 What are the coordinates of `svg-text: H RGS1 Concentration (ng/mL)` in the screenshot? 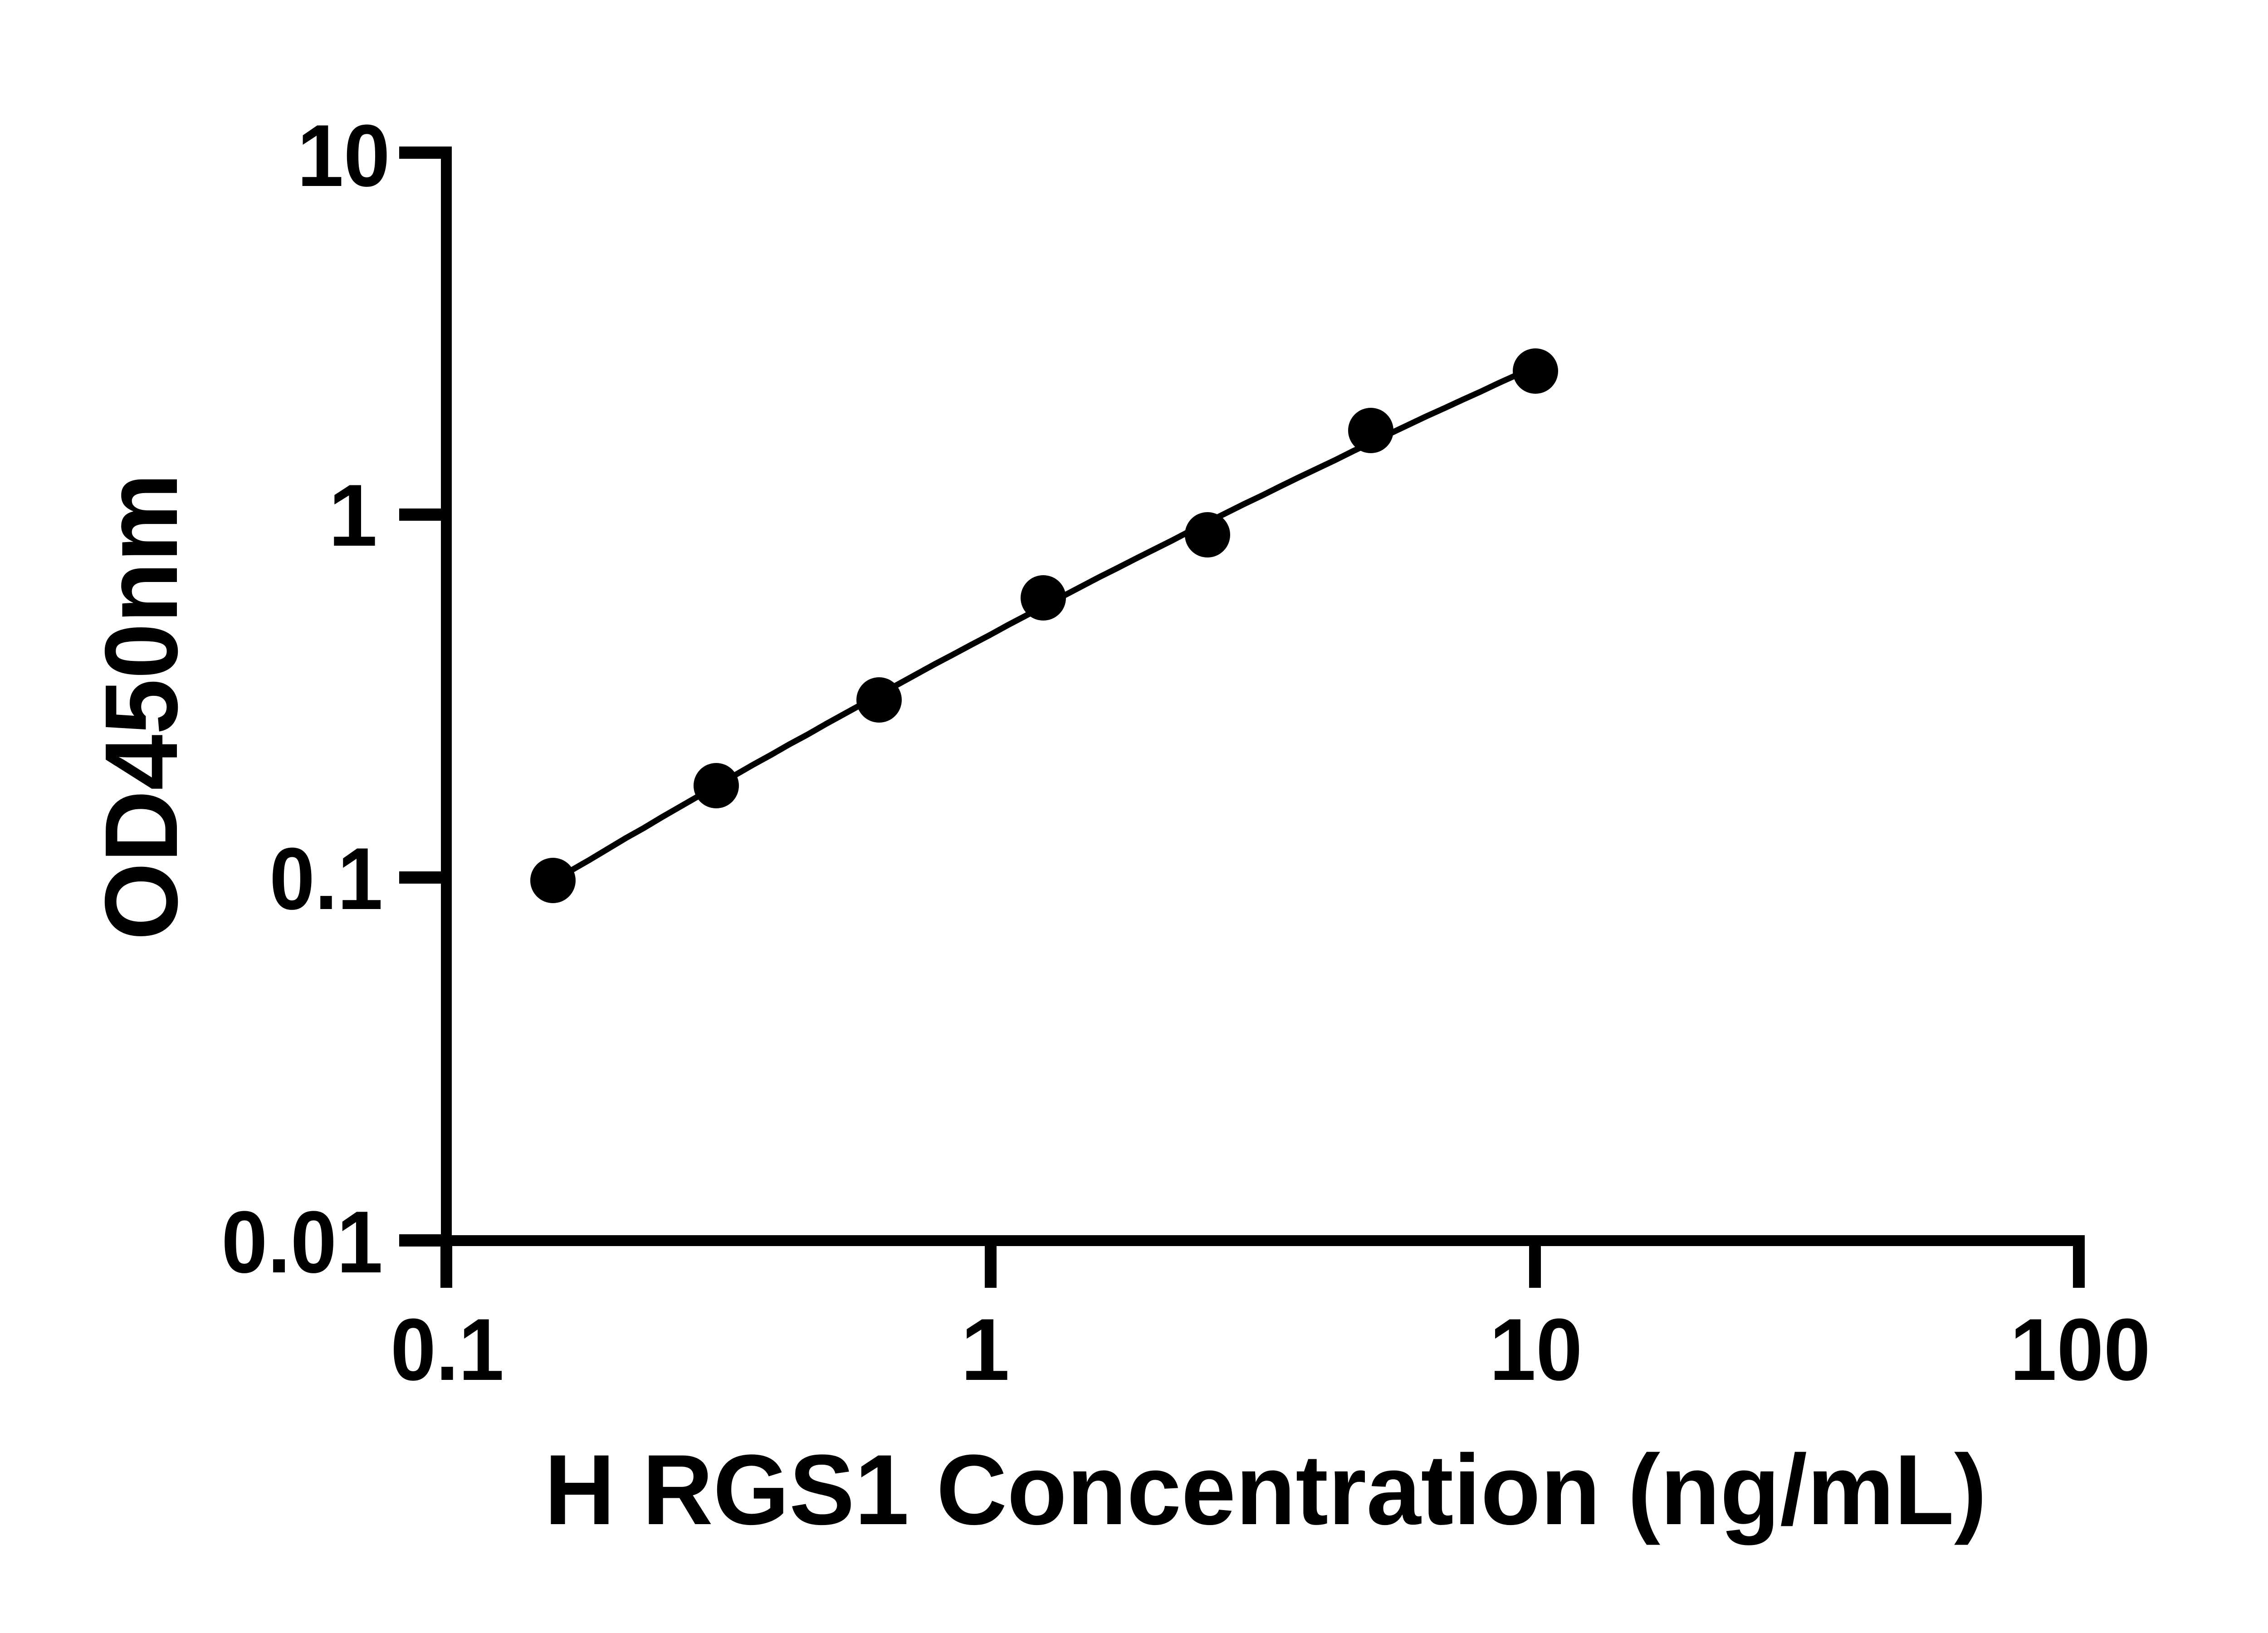 It's located at (1265, 1489).